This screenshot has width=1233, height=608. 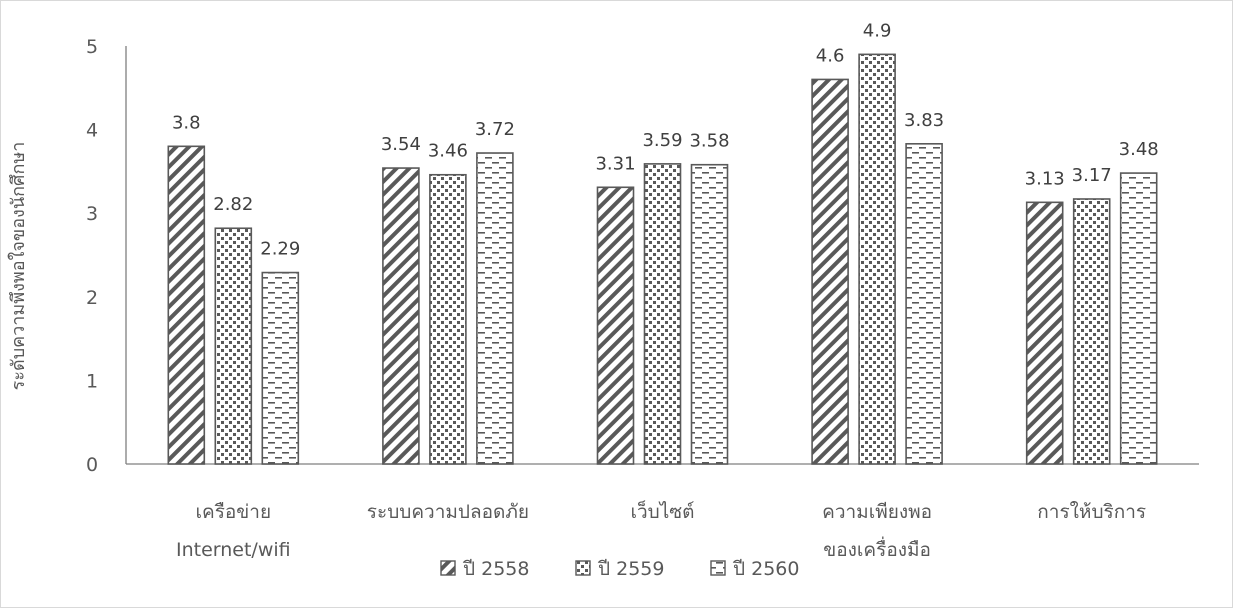 What do you see at coordinates (92, 465) in the screenshot?
I see `y-tick-label: 0` at bounding box center [92, 465].